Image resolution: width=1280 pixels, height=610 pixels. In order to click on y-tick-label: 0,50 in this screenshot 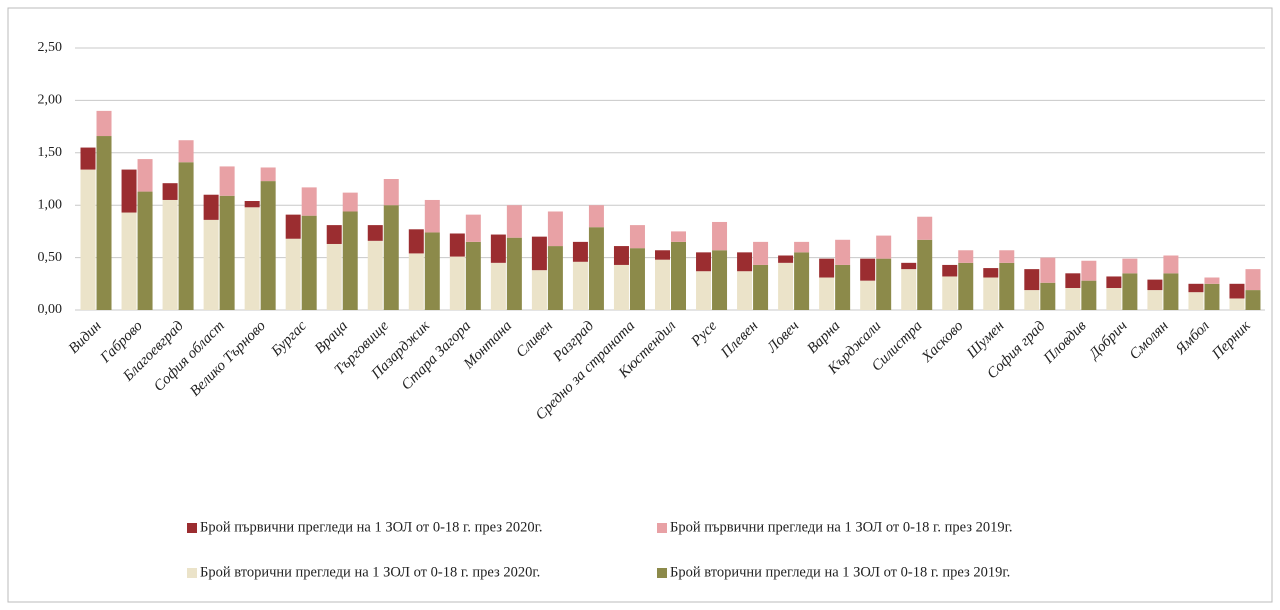, I will do `click(50, 257)`.